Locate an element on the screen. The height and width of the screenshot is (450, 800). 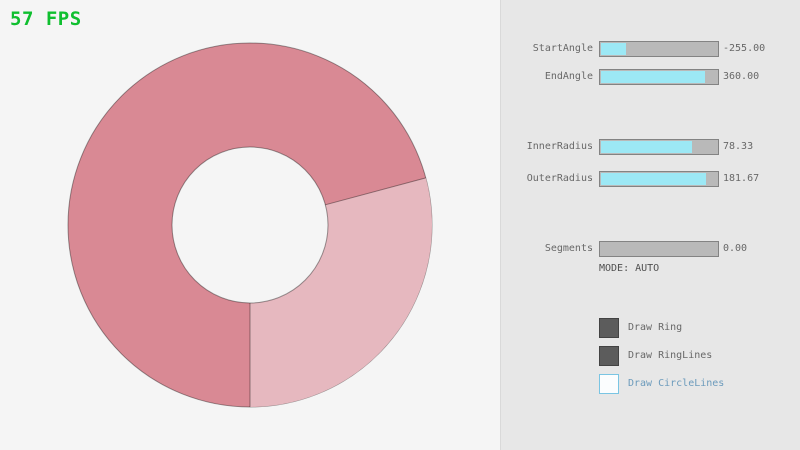
draw-ringlines-label: Draw RingLines is located at coordinates (670, 355).